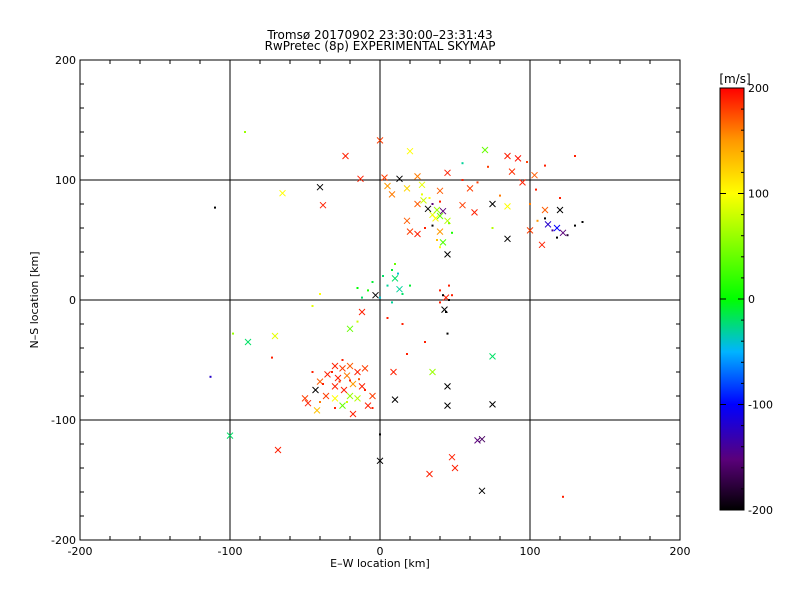  I want to click on colorbar-label: [m/s], so click(734, 79).